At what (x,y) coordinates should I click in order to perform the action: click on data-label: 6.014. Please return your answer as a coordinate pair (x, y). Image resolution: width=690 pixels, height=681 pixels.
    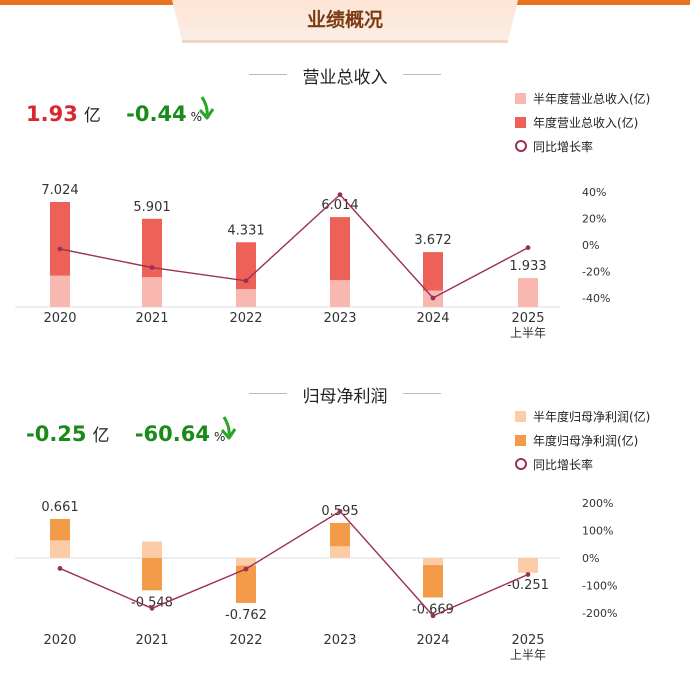
    Looking at the image, I should click on (339, 205).